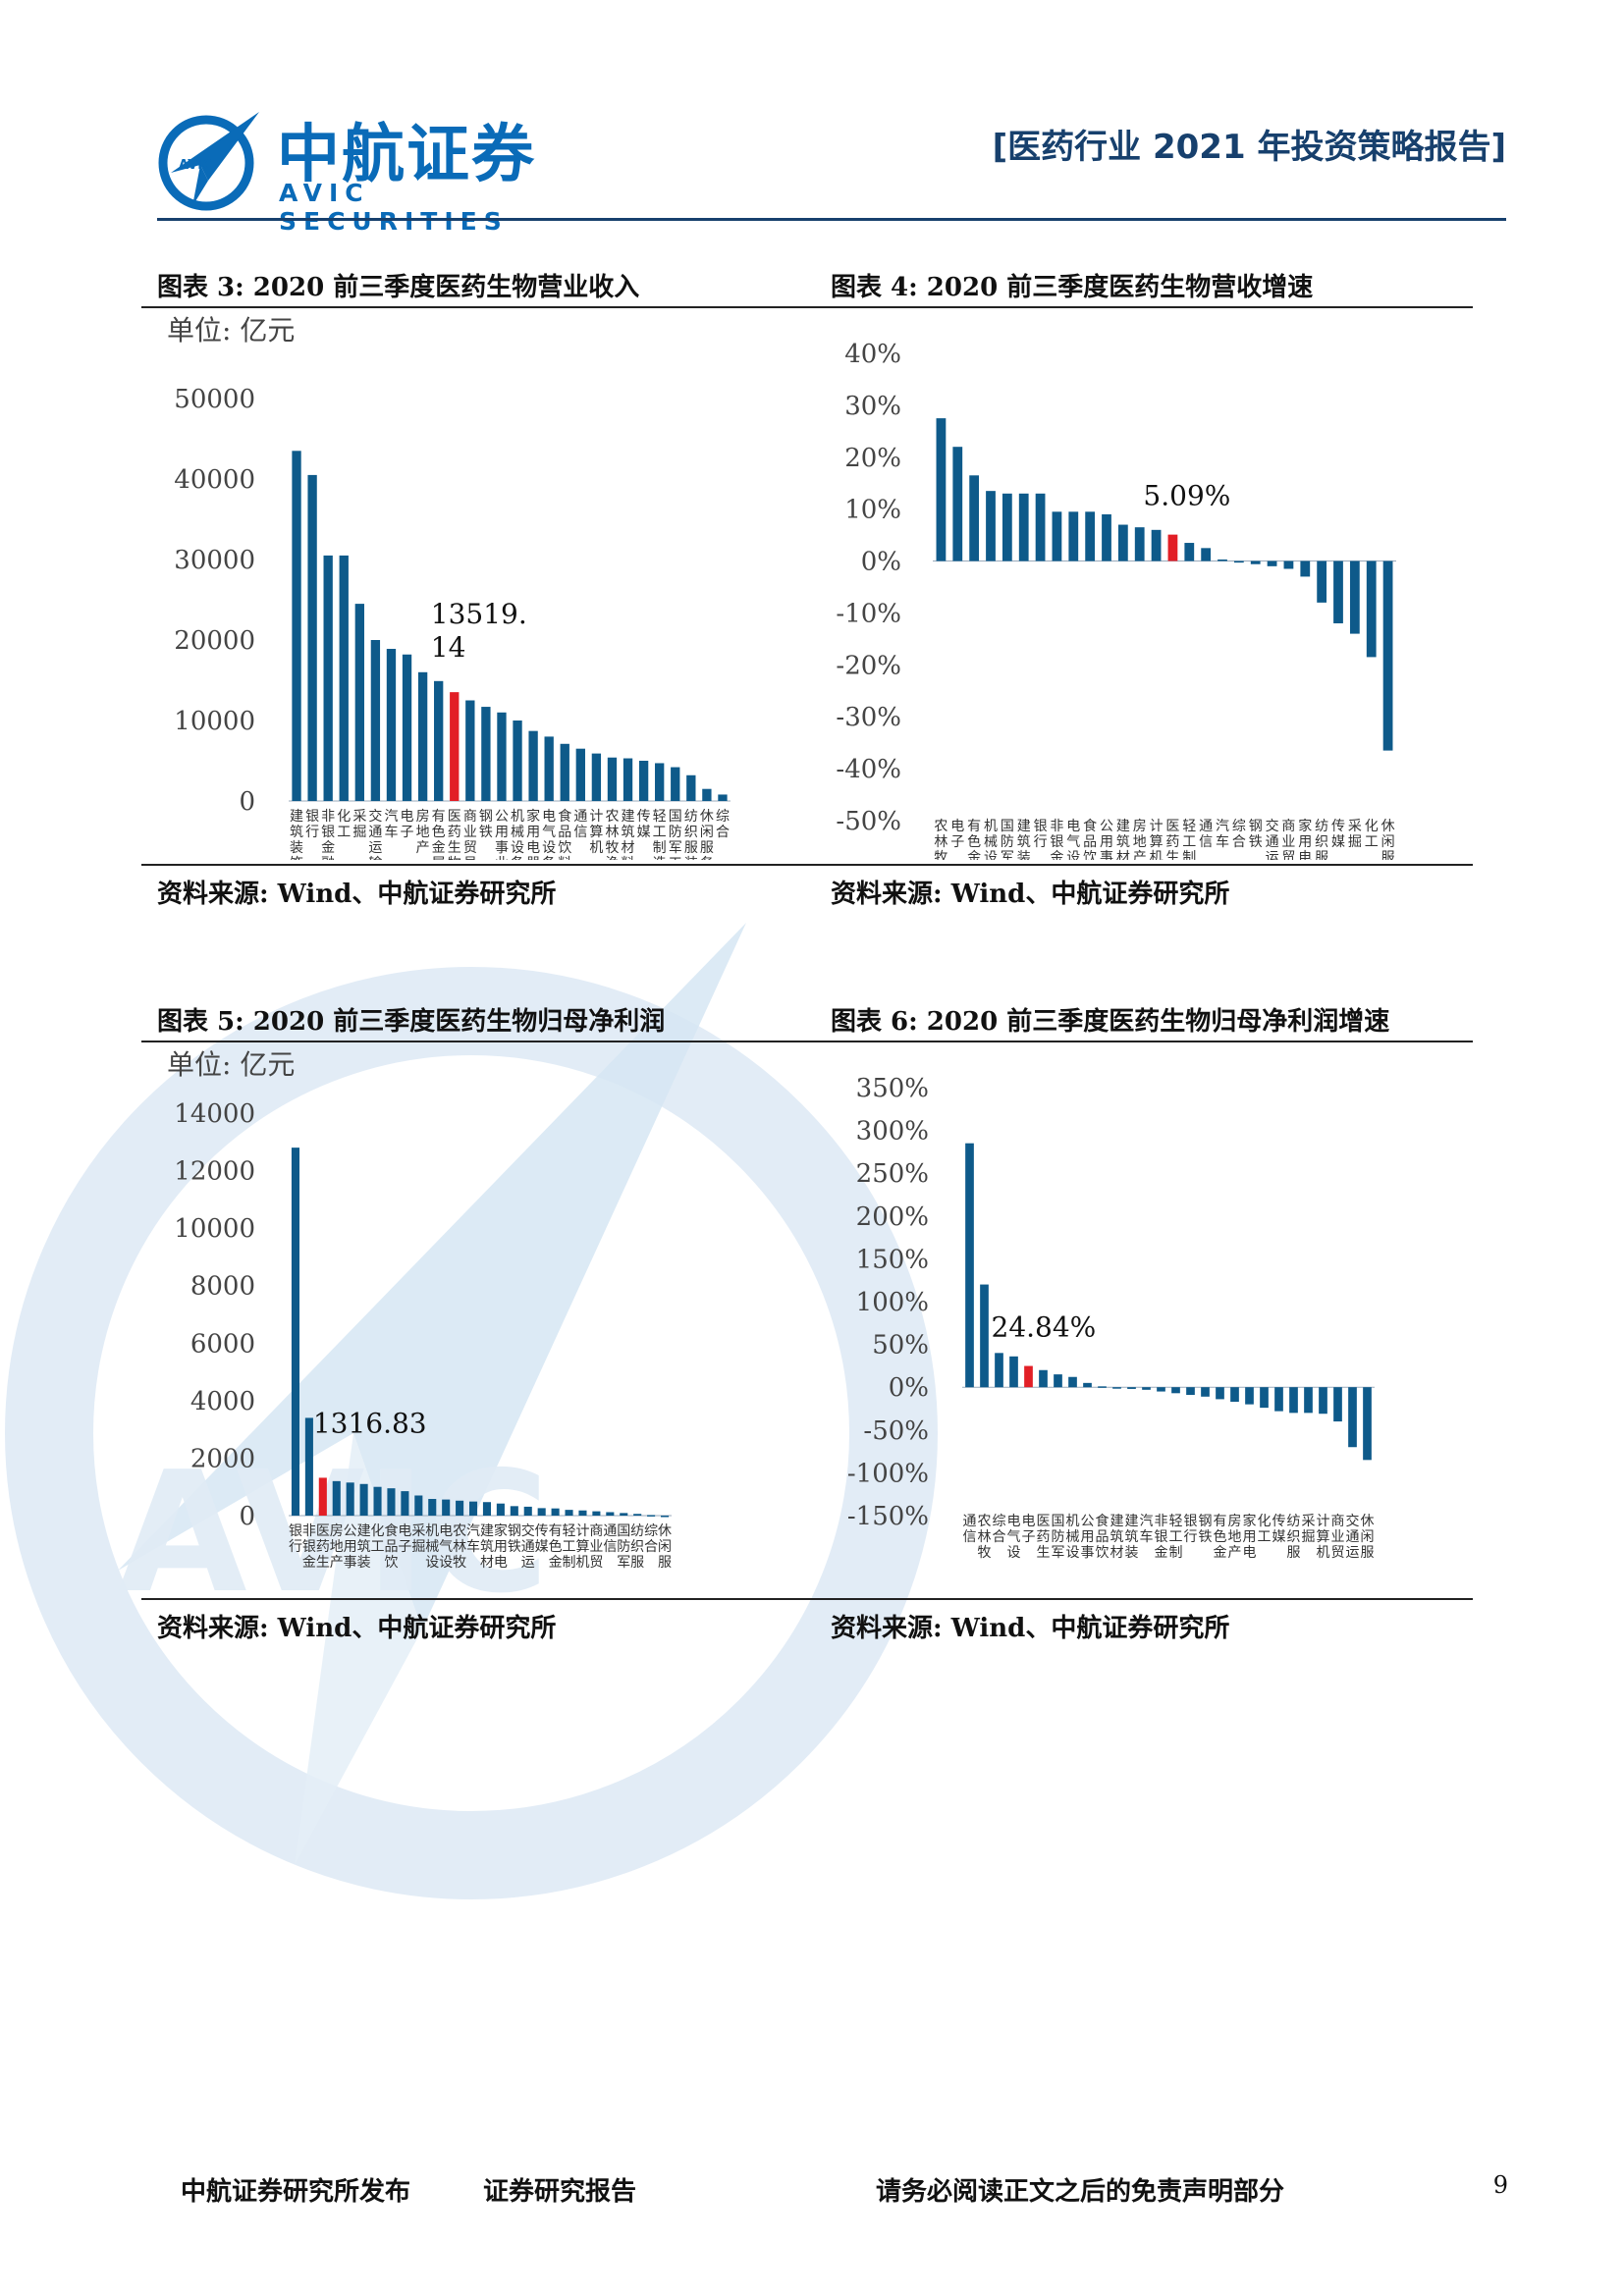 The width and height of the screenshot is (1624, 2296). Describe the element at coordinates (214, 1114) in the screenshot. I see `y-tick-label: 14000` at that location.